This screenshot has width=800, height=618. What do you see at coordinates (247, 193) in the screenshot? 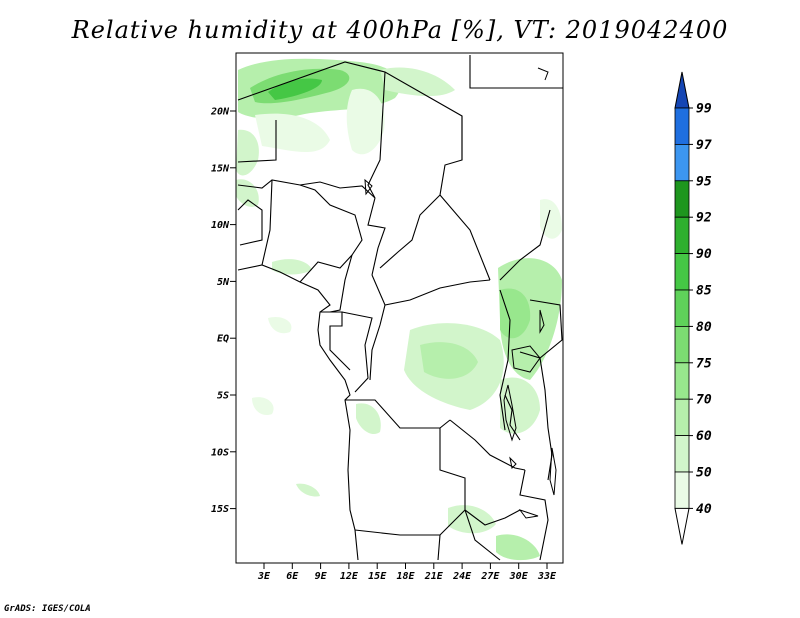
I see `humidity-patch-sahel` at bounding box center [247, 193].